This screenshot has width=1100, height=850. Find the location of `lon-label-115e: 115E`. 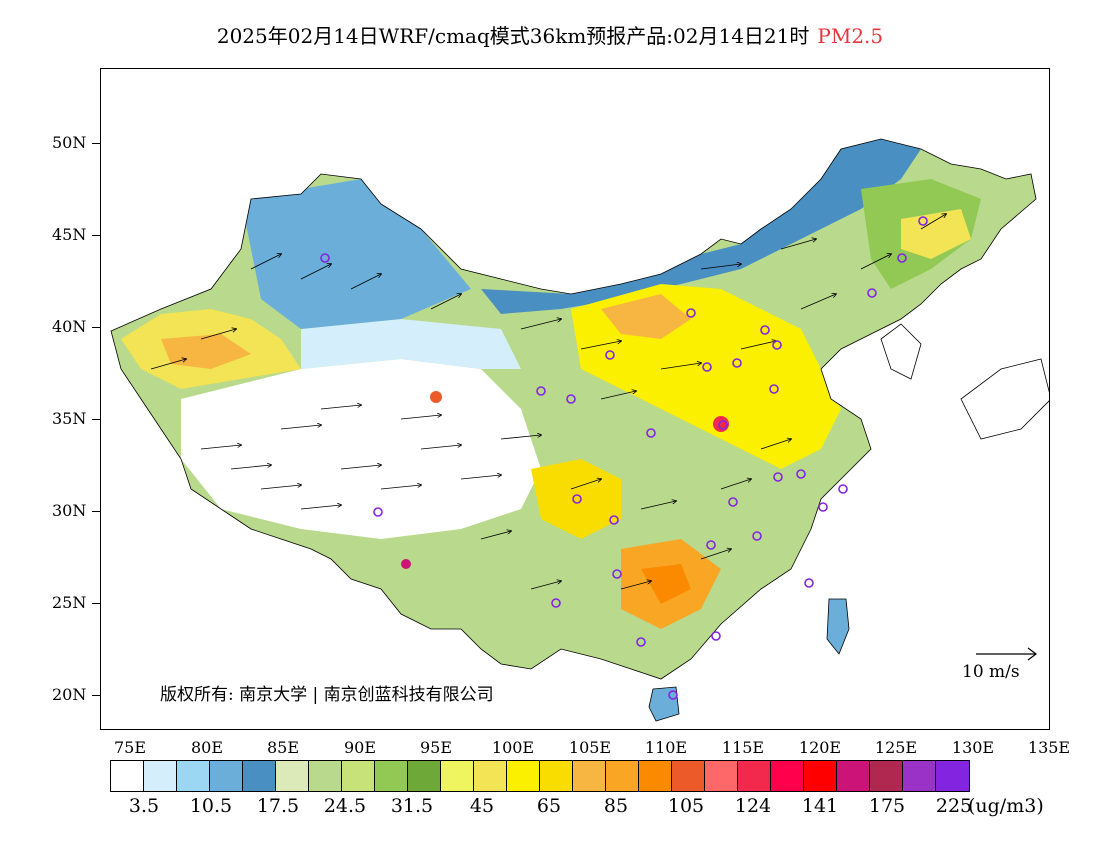

lon-label-115e: 115E is located at coordinates (743, 747).